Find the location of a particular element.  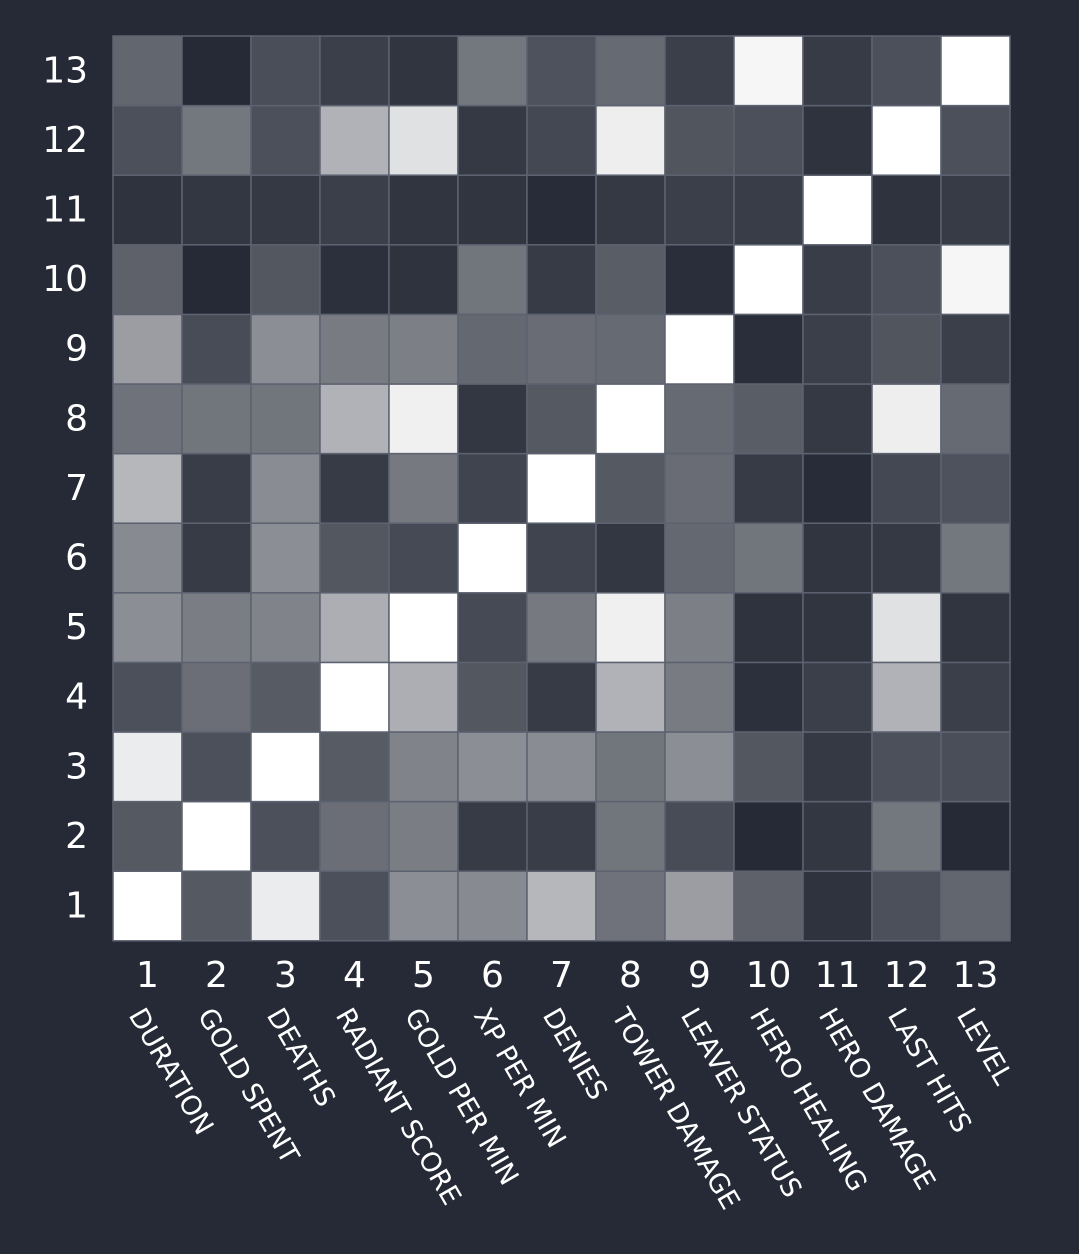

y-tick-label: 8 is located at coordinates (76, 418).